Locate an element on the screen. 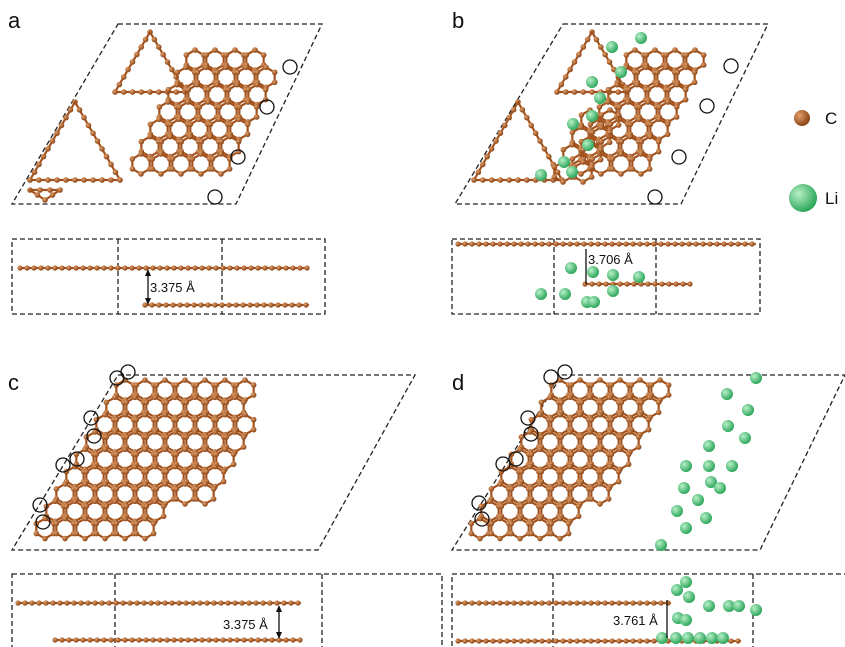 This screenshot has height=647, width=845. legend: C Li is located at coordinates (813, 160).